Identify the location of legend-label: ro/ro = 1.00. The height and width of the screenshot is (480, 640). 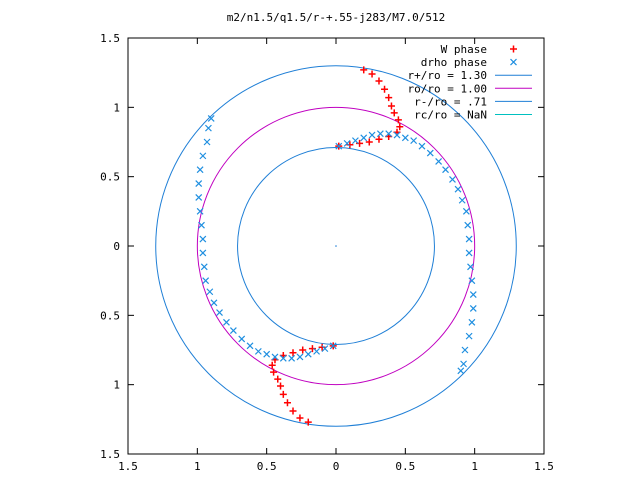
(447, 88).